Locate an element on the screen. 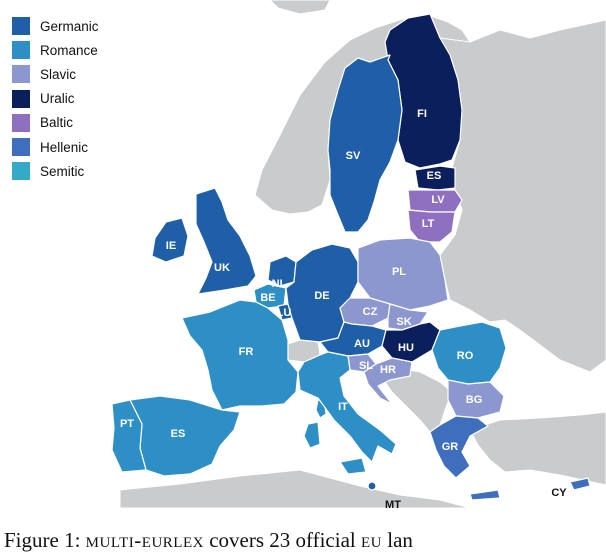 Image resolution: width=606 pixels, height=553 pixels. legend-item-baltic: Baltic is located at coordinates (55, 123).